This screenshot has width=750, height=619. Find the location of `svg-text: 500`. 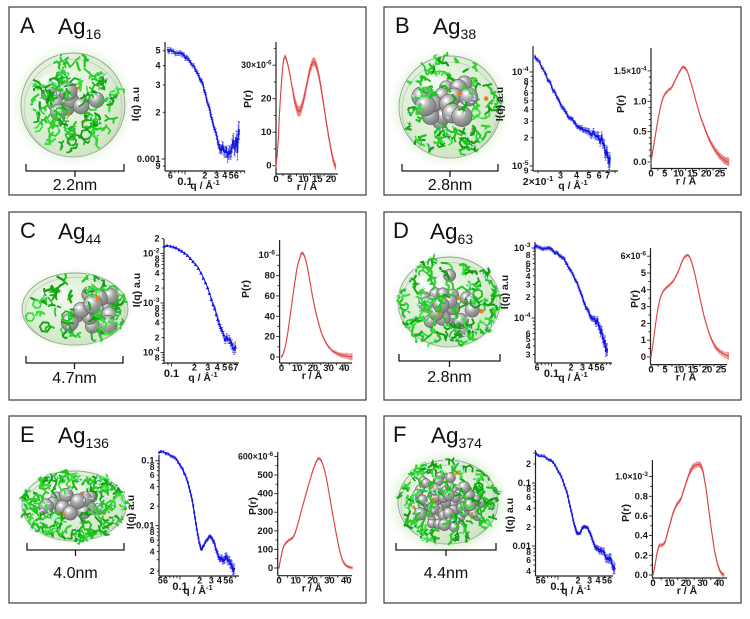

svg-text: 500 is located at coordinates (265, 475).